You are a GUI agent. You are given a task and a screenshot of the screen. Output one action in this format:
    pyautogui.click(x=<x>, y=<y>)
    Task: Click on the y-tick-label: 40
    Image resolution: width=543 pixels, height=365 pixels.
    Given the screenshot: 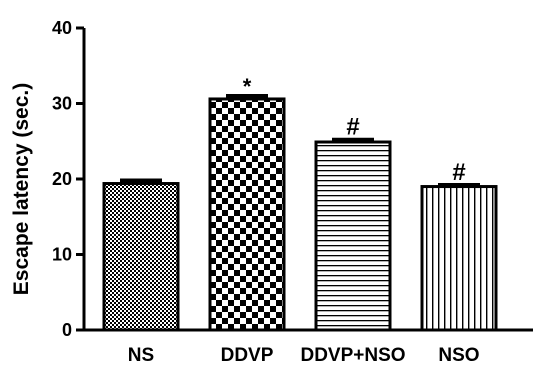 What is the action you would take?
    pyautogui.click(x=62, y=28)
    